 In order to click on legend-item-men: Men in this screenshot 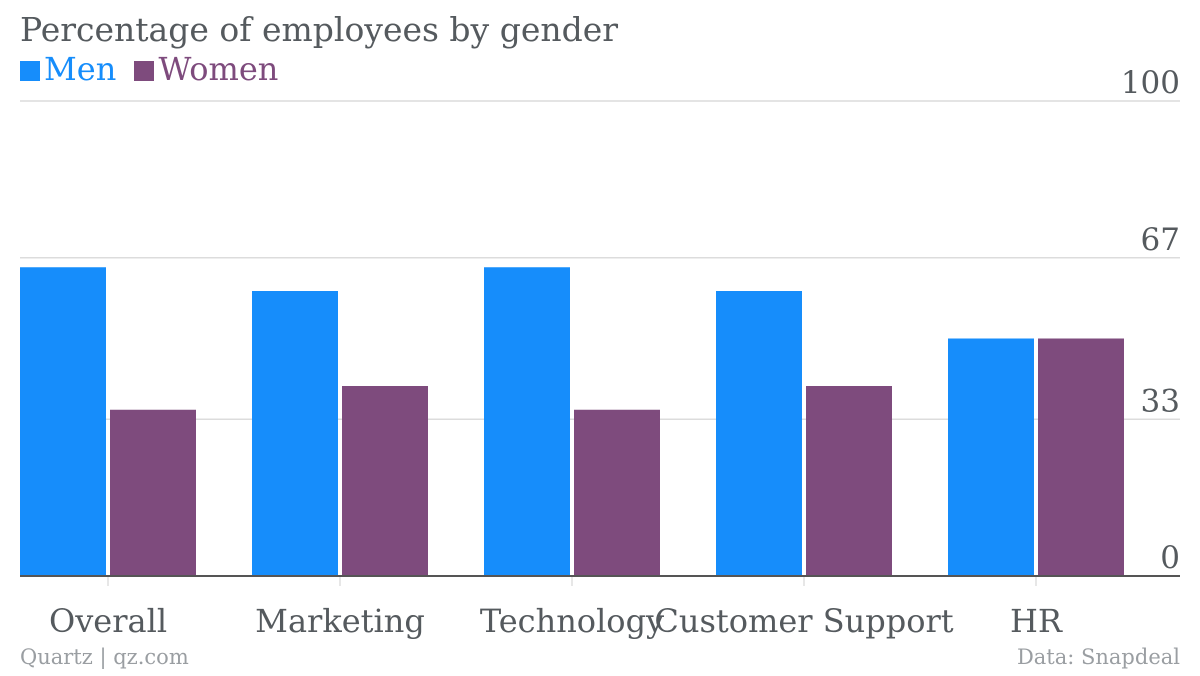, I will do `click(73, 69)`.